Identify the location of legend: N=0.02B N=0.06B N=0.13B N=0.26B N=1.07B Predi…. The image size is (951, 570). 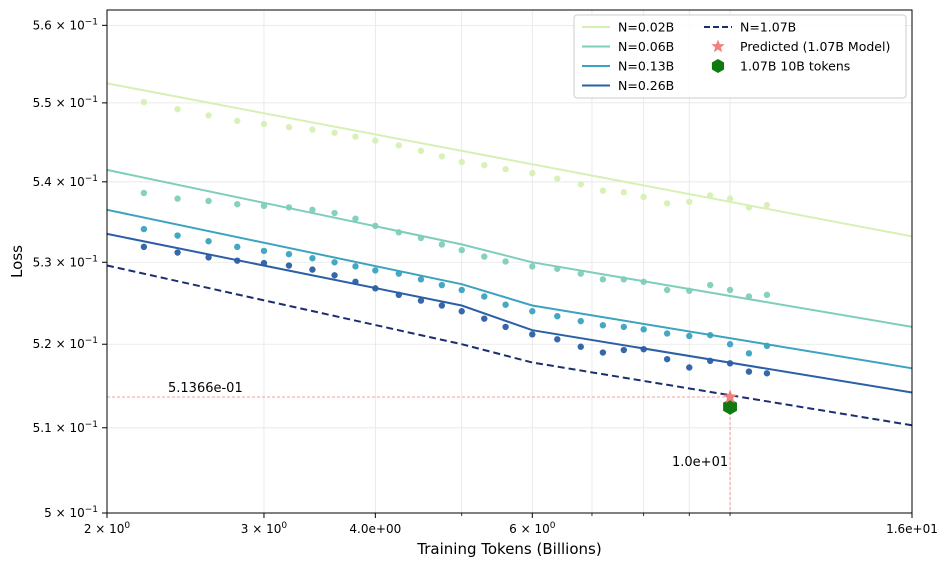
(740, 56).